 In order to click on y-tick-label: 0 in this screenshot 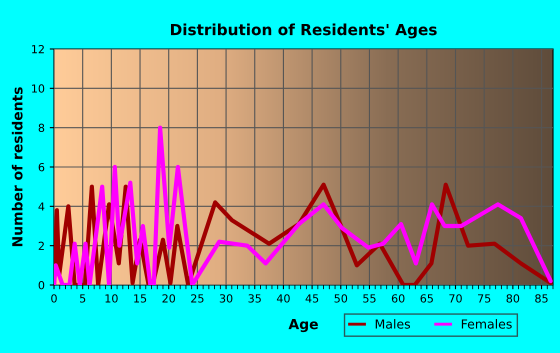, I will do `click(41, 285)`.